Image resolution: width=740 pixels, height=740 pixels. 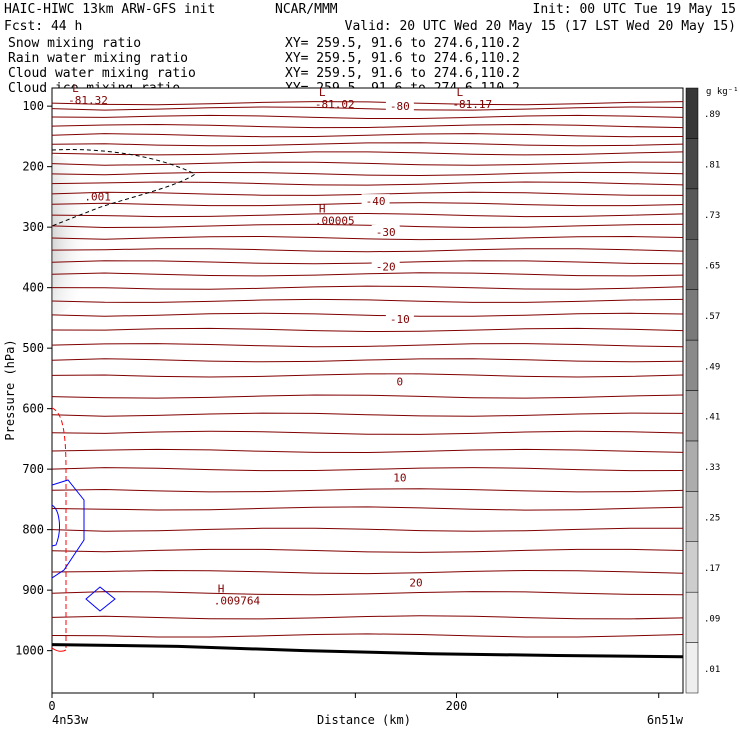 What do you see at coordinates (237, 600) in the screenshot?
I see `extremum-value: .009764` at bounding box center [237, 600].